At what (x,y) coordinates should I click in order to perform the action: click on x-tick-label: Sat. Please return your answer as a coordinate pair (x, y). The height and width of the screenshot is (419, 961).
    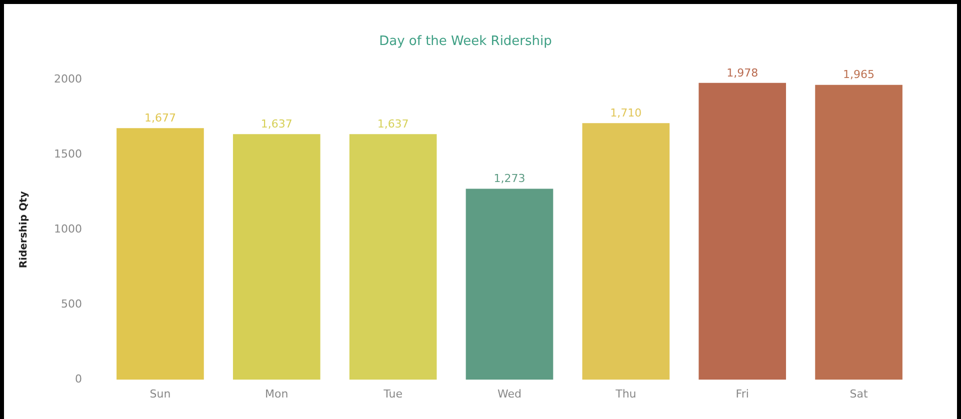
    Looking at the image, I should click on (859, 393).